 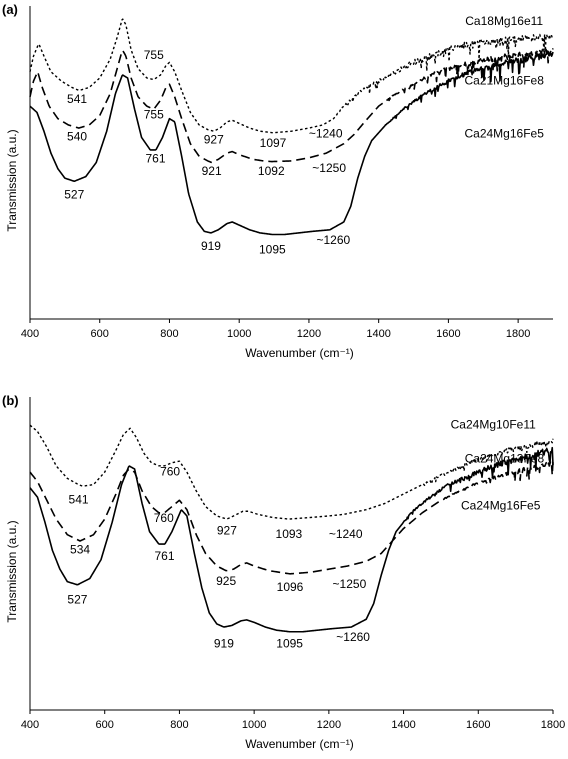 What do you see at coordinates (289, 534) in the screenshot?
I see `peak-label: 1093` at bounding box center [289, 534].